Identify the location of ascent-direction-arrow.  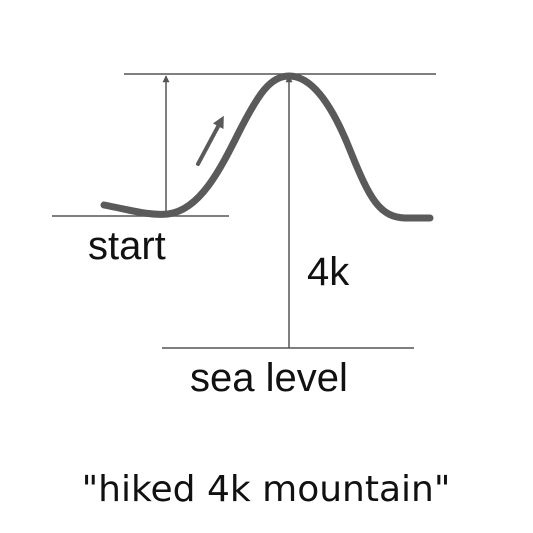
(210, 140).